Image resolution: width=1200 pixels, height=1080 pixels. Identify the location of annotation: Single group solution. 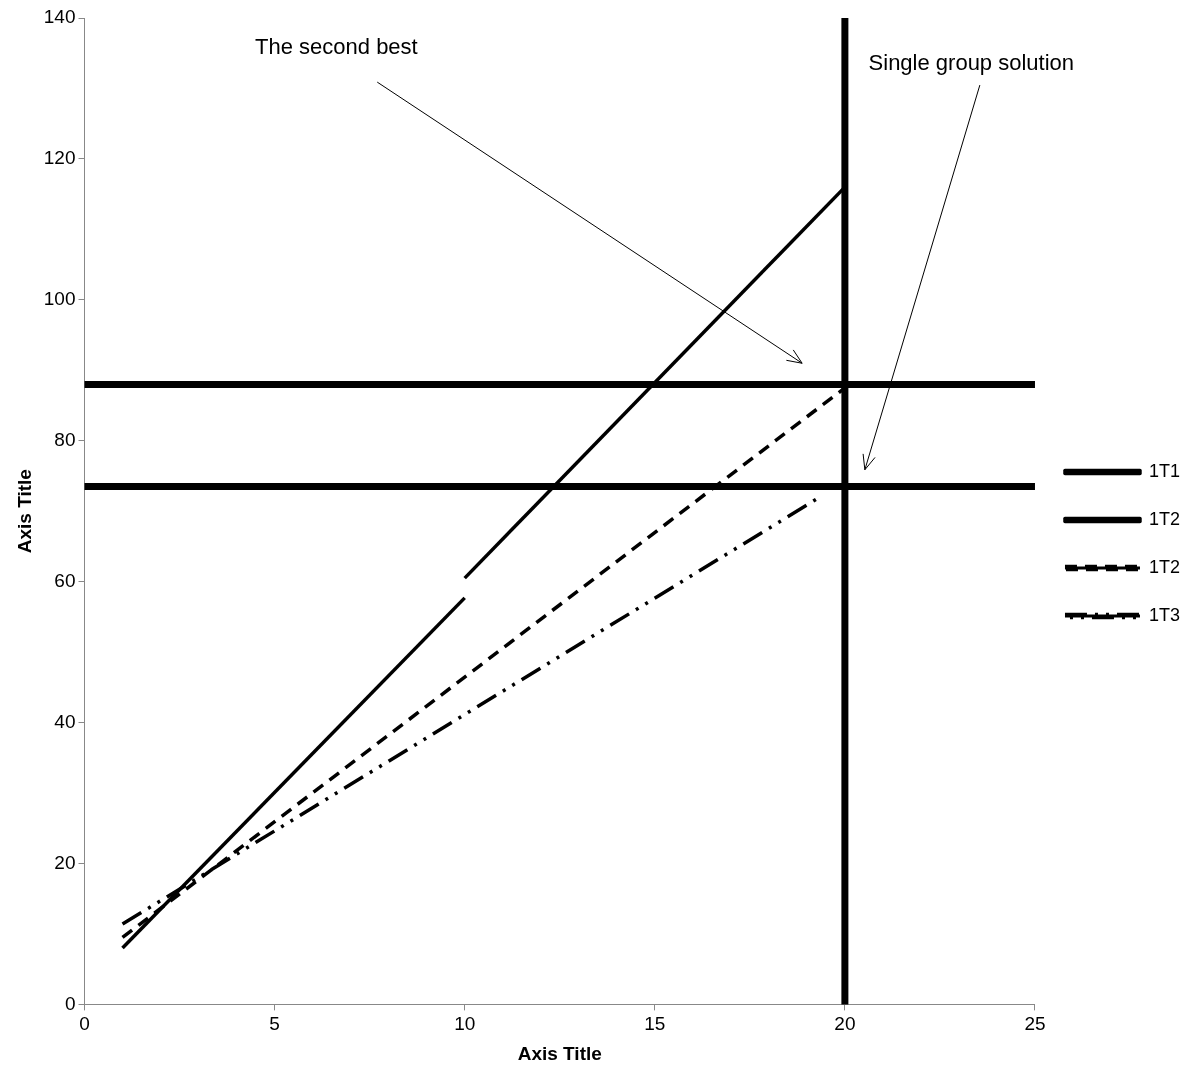
(971, 63).